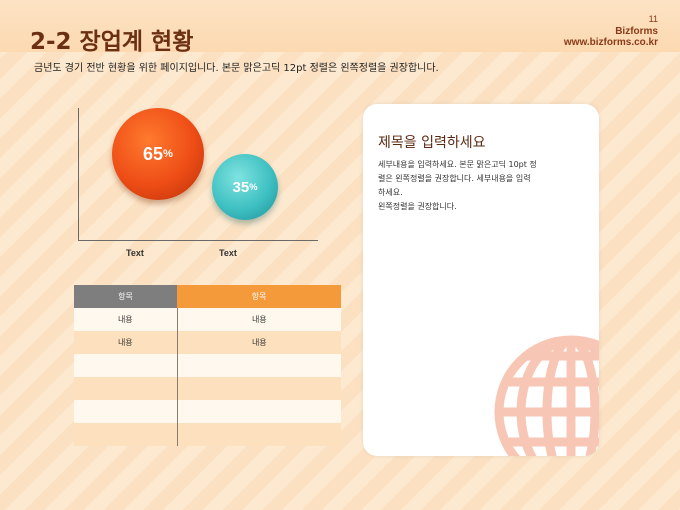  Describe the element at coordinates (340, 26) in the screenshot. I see `header-band` at that location.